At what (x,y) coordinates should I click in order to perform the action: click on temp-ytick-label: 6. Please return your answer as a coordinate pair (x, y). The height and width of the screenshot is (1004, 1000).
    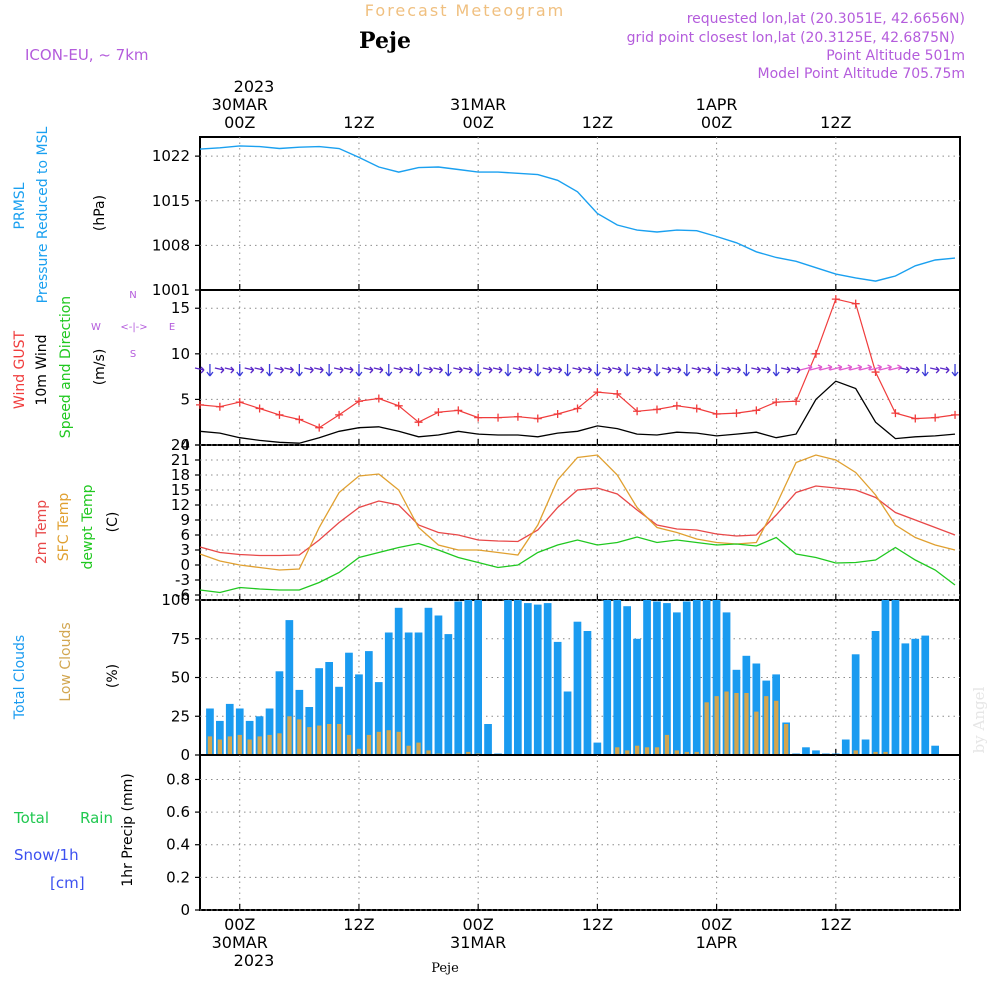
    Looking at the image, I should click on (185, 535).